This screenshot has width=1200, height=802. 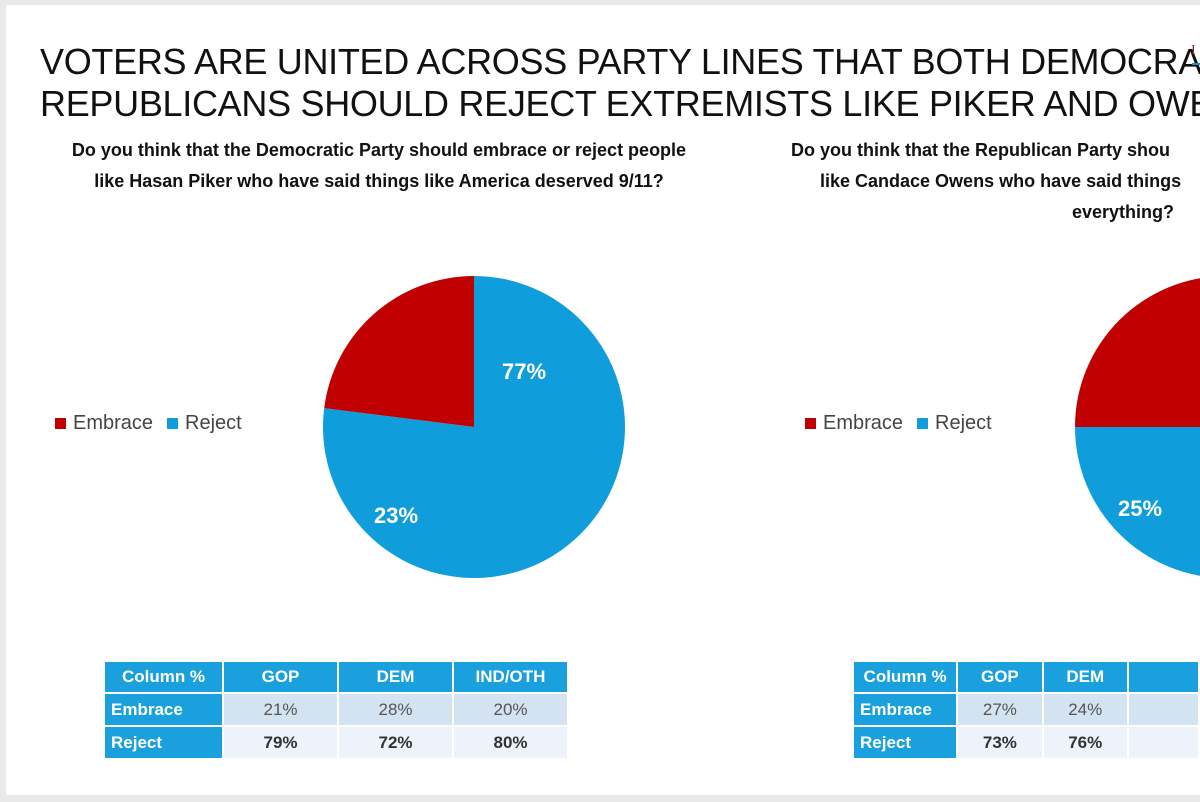 I want to click on table-row: Embrace 27% 24%, so click(x=1026, y=710).